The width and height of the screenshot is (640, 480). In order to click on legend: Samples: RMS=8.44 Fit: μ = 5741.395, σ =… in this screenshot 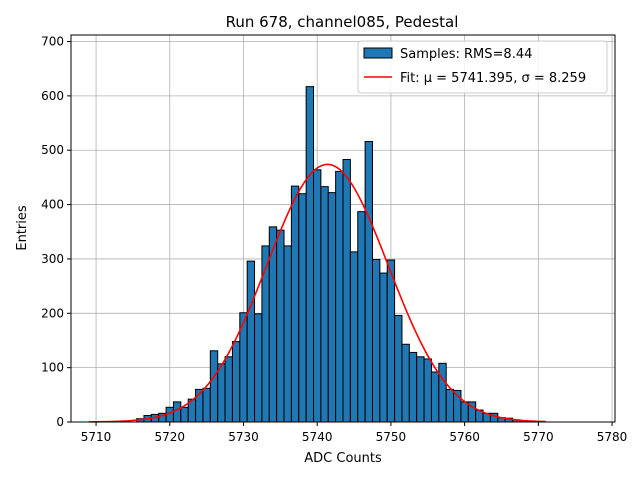, I will do `click(482, 67)`.